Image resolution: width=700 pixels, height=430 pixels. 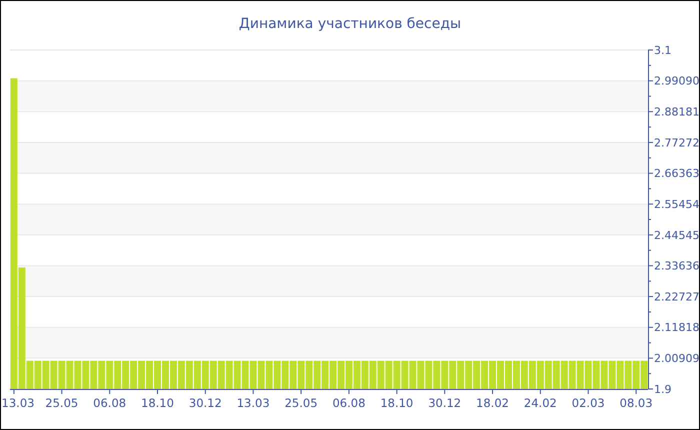 I want to click on y-tick-label: 3.1, so click(x=663, y=50).